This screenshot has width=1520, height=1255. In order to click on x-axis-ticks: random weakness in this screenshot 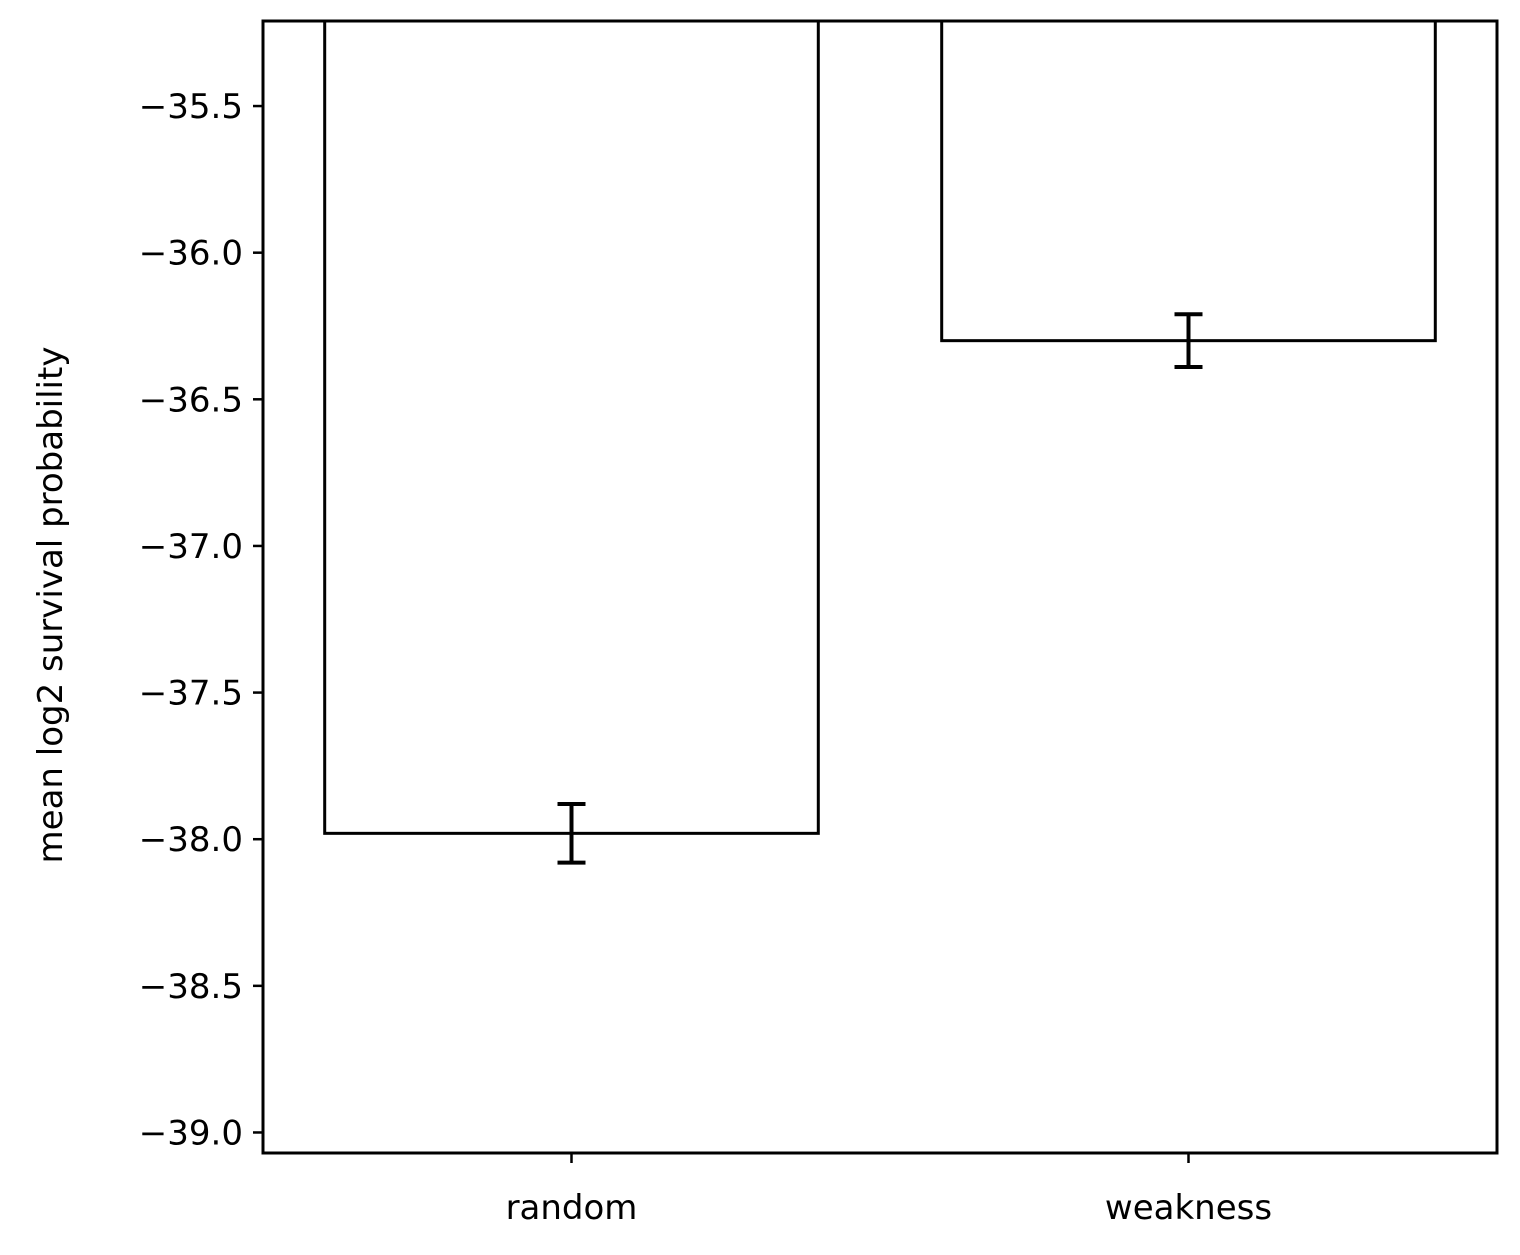, I will do `click(889, 1190)`.